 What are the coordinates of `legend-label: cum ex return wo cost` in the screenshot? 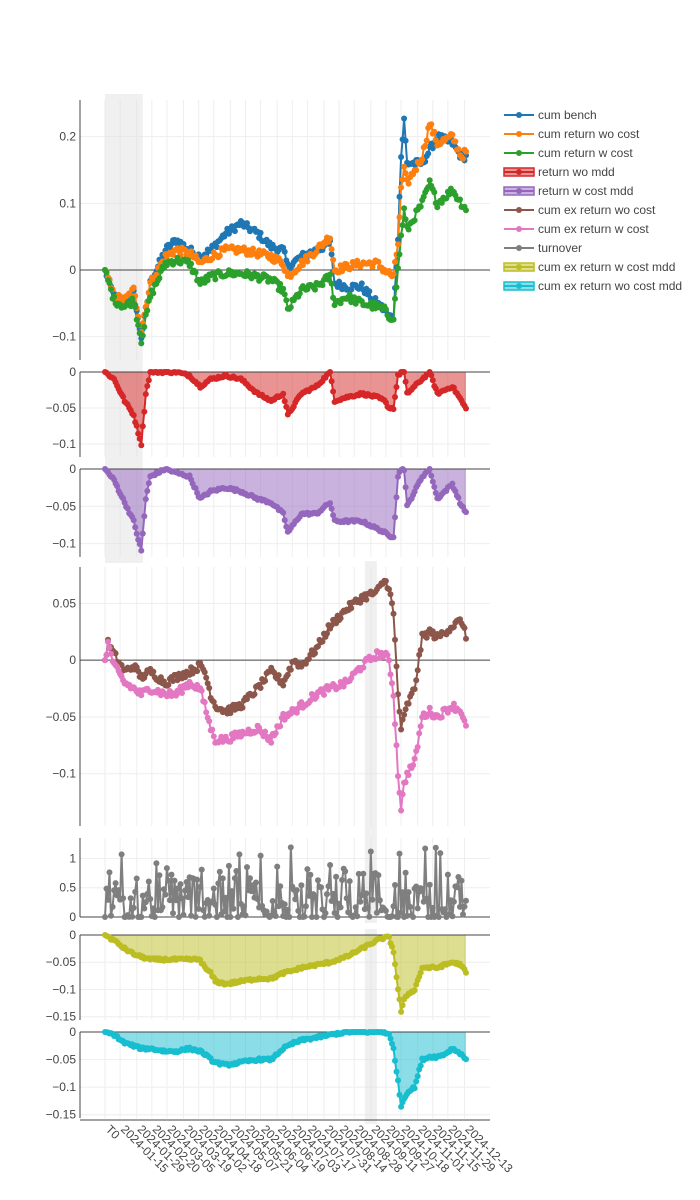 It's located at (597, 210).